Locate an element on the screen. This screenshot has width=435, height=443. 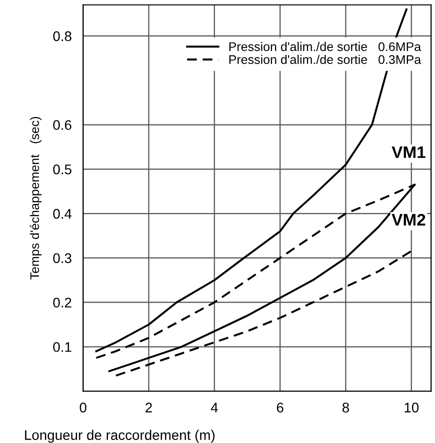
x-tick-label: 2 is located at coordinates (149, 407).